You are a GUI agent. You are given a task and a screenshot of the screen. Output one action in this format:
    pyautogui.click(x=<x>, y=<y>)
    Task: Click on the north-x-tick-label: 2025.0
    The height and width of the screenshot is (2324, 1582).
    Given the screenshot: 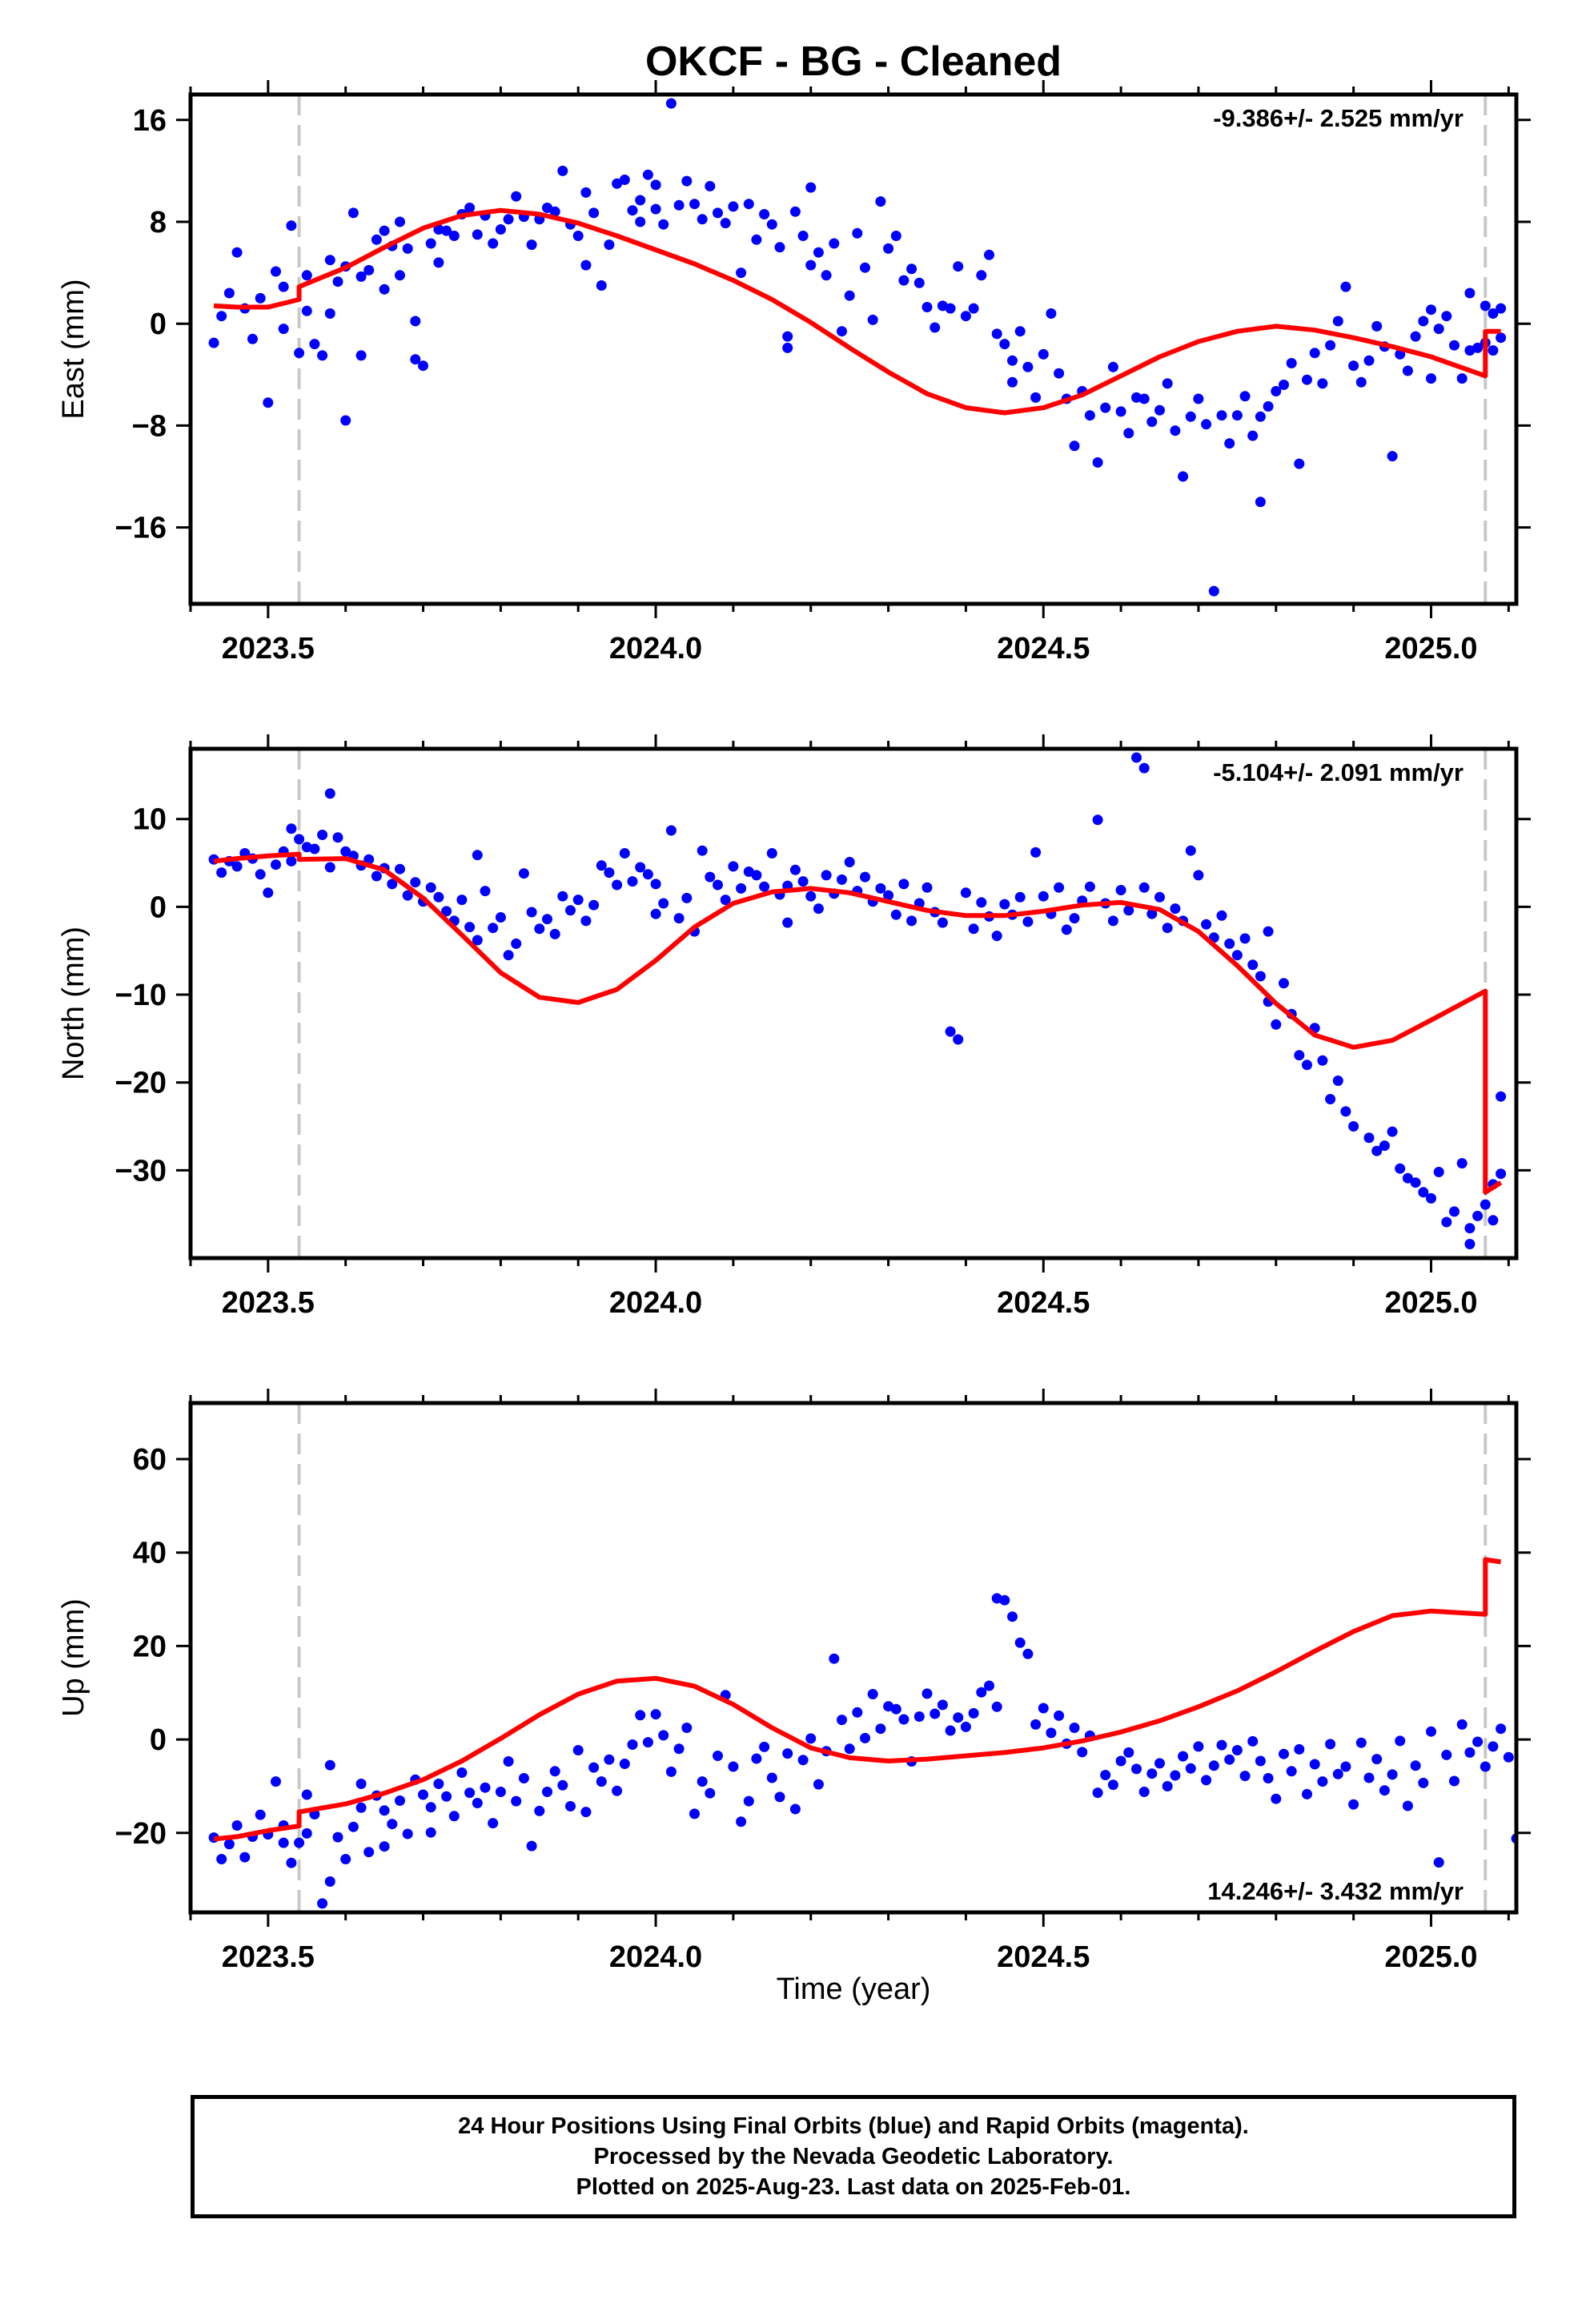 What is the action you would take?
    pyautogui.click(x=1431, y=1303)
    